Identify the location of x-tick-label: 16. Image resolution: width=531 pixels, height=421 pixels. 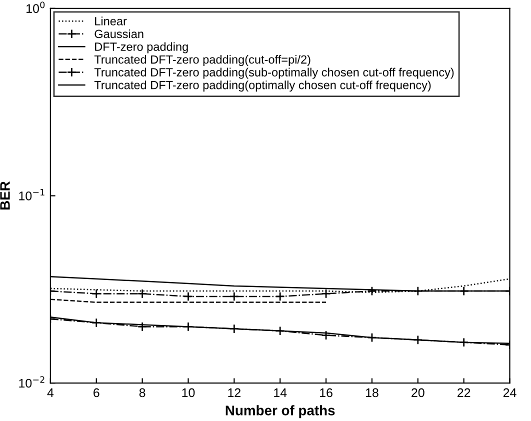
(326, 393).